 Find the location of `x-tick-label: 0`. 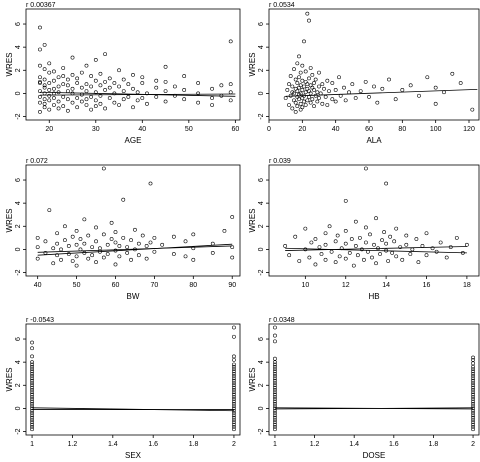

x-tick-label: 0 is located at coordinates (269, 129).